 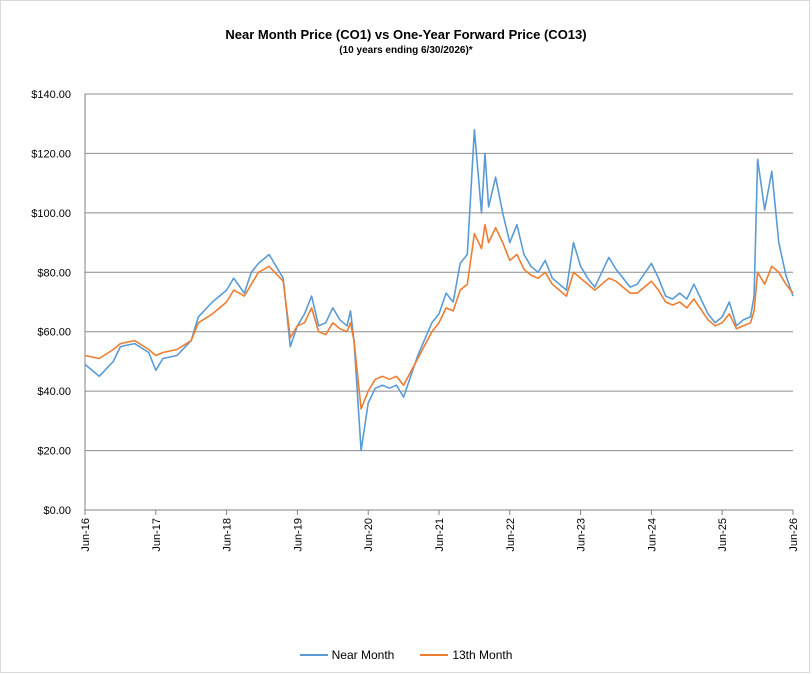 I want to click on legend: Near Month 13th Month, so click(x=406, y=655).